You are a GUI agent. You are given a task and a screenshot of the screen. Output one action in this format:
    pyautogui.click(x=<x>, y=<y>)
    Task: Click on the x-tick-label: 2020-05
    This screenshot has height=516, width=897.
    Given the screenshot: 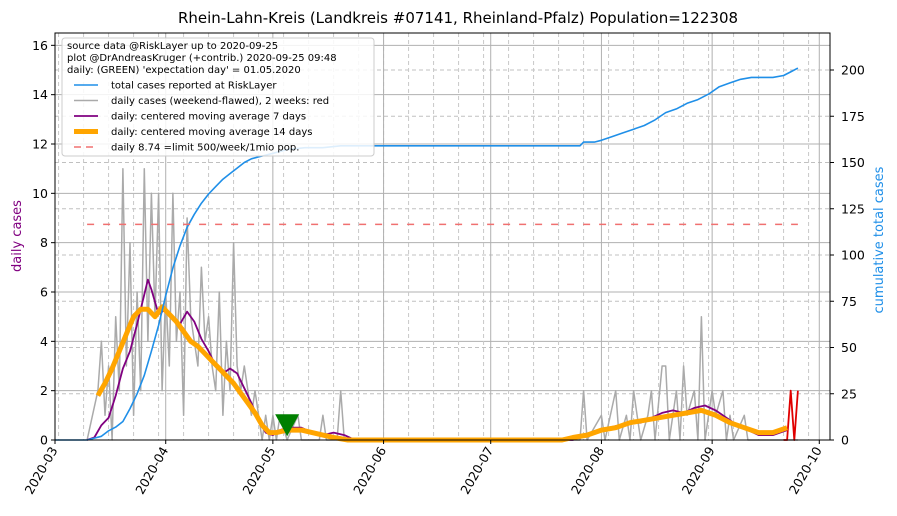 What is the action you would take?
    pyautogui.click(x=258, y=470)
    